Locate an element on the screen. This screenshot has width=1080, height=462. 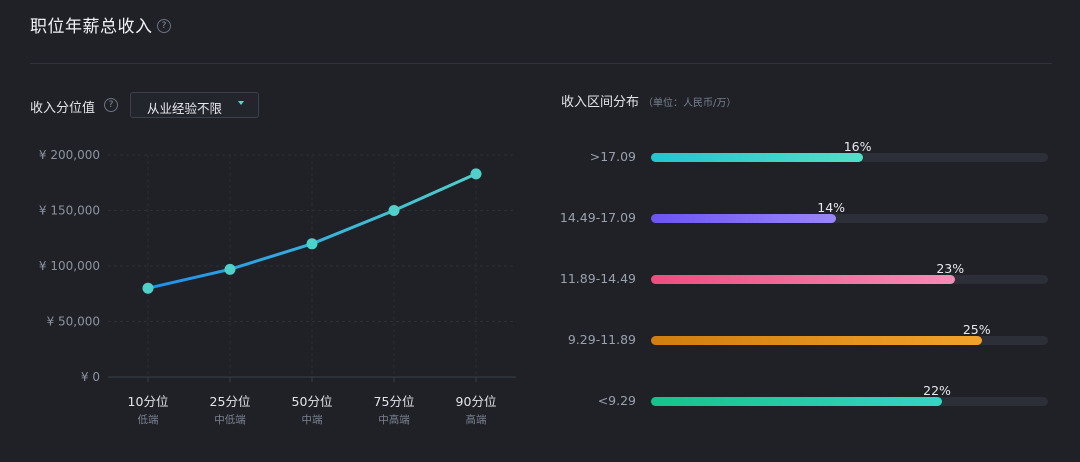
y-tick-label: ¥ 0 is located at coordinates (90, 377).